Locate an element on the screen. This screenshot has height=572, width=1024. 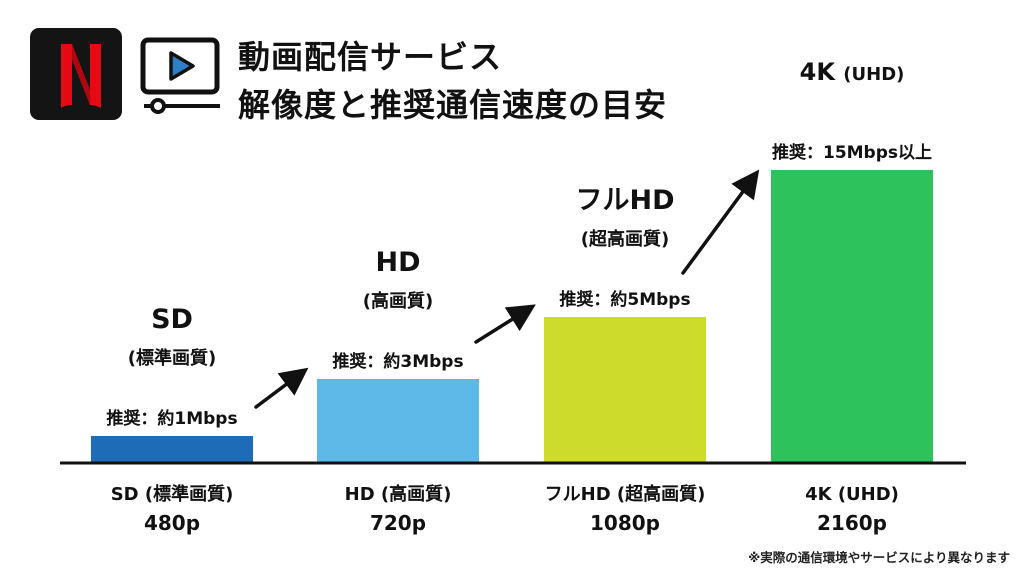
category-label-1: SD (標準画質) is located at coordinates (172, 494).